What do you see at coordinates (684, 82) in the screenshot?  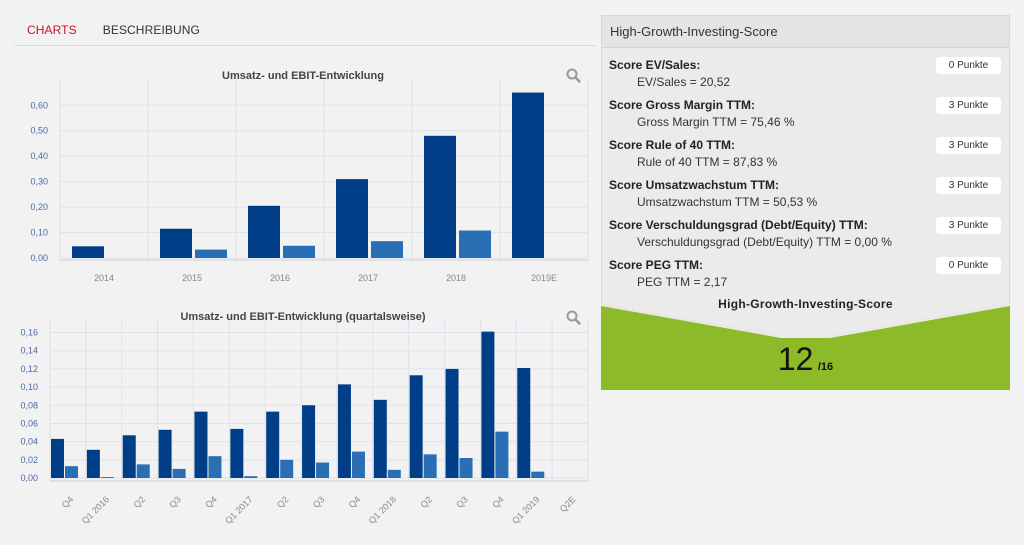 I see `score-item-detail: EV/Sales = 20,52` at bounding box center [684, 82].